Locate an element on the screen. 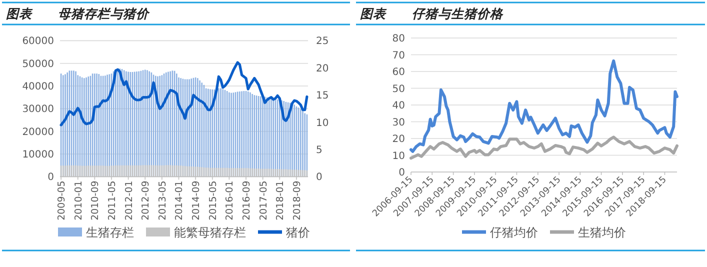 The image size is (707, 267). x-tick-label: 2010-09 is located at coordinates (96, 200).